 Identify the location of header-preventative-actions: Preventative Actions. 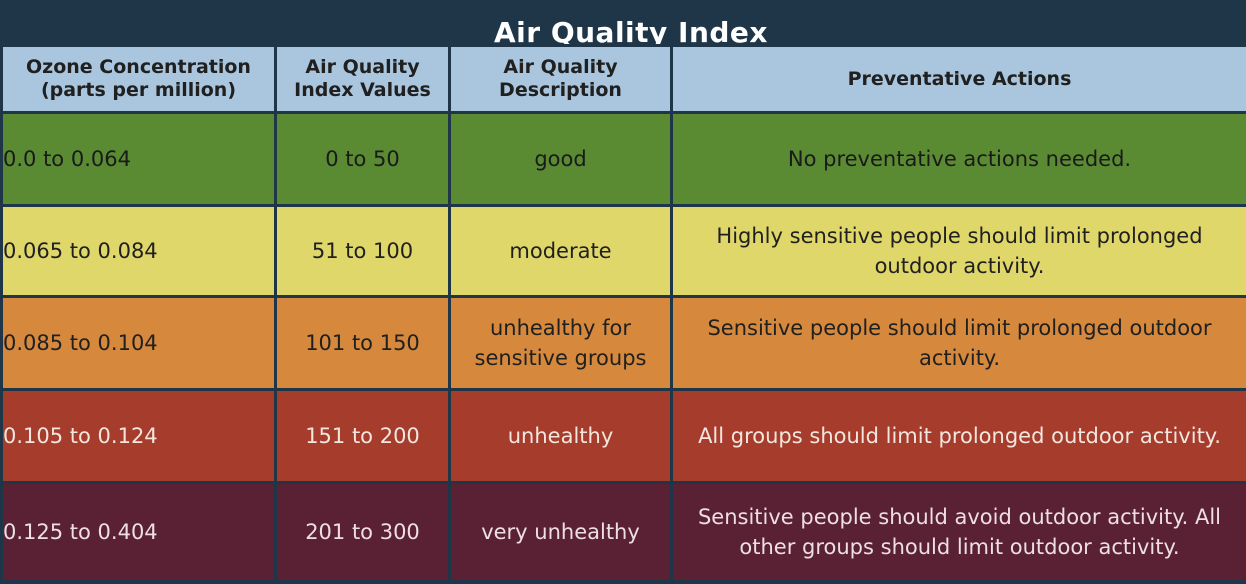
(958, 79).